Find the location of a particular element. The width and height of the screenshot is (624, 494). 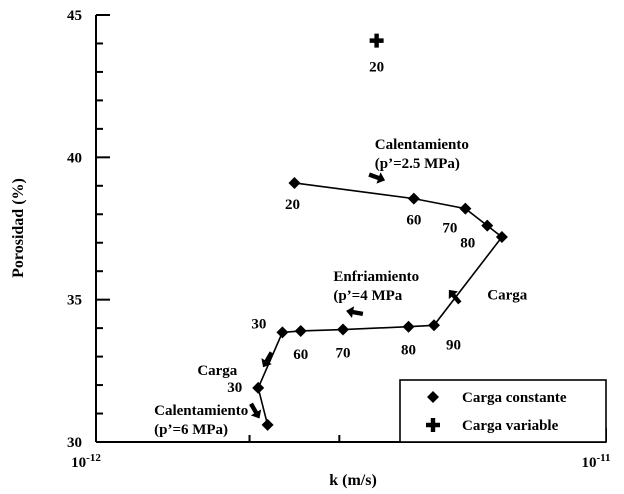

legend-entry-label: Carga variable is located at coordinates (510, 426).